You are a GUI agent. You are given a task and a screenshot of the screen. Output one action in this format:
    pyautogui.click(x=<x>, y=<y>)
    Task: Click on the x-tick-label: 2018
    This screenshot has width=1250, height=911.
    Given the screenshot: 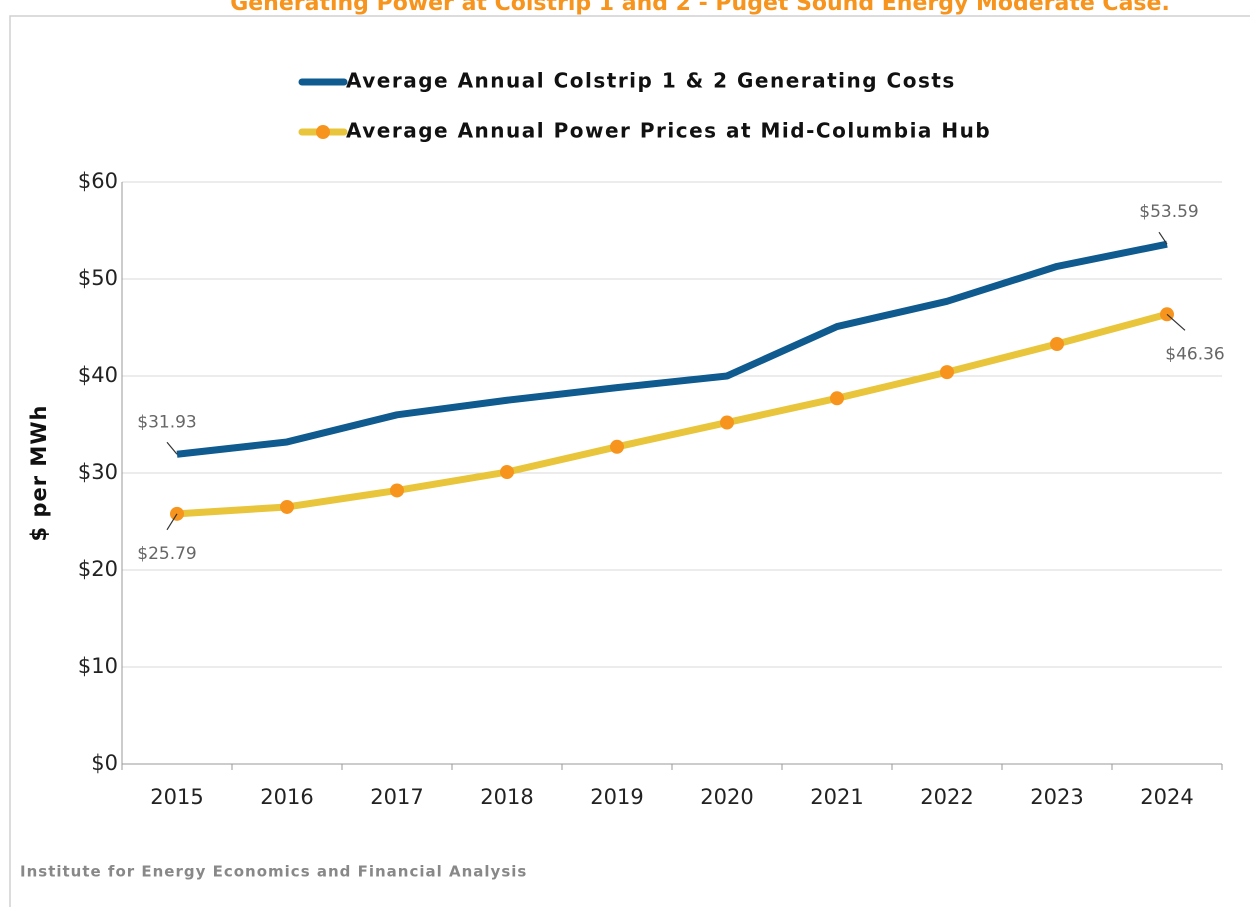 What is the action you would take?
    pyautogui.click(x=506, y=797)
    